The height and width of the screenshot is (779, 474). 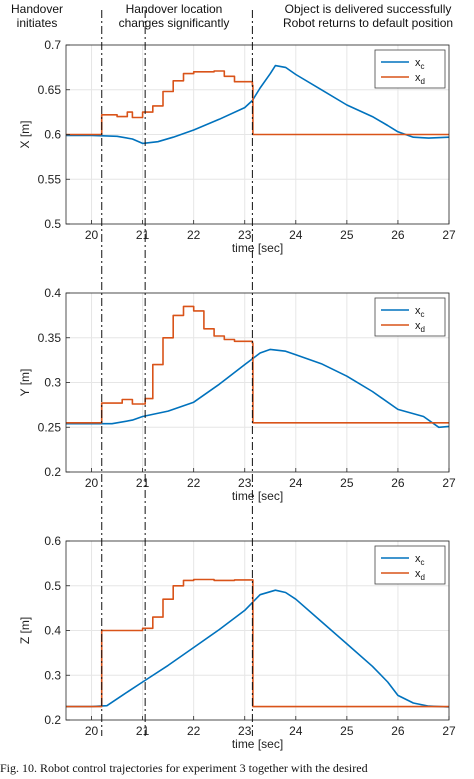 I want to click on y-tick-label: 0.55, so click(x=50, y=179).